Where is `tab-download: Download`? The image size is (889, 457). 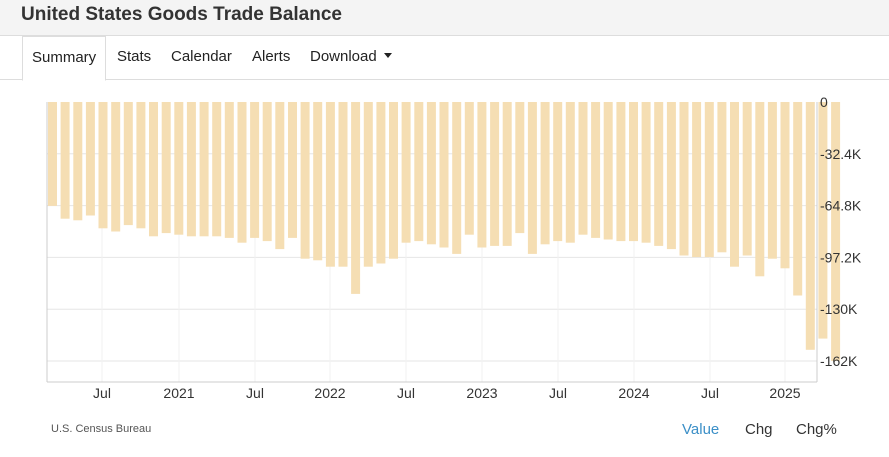
tab-download: Download is located at coordinates (351, 58).